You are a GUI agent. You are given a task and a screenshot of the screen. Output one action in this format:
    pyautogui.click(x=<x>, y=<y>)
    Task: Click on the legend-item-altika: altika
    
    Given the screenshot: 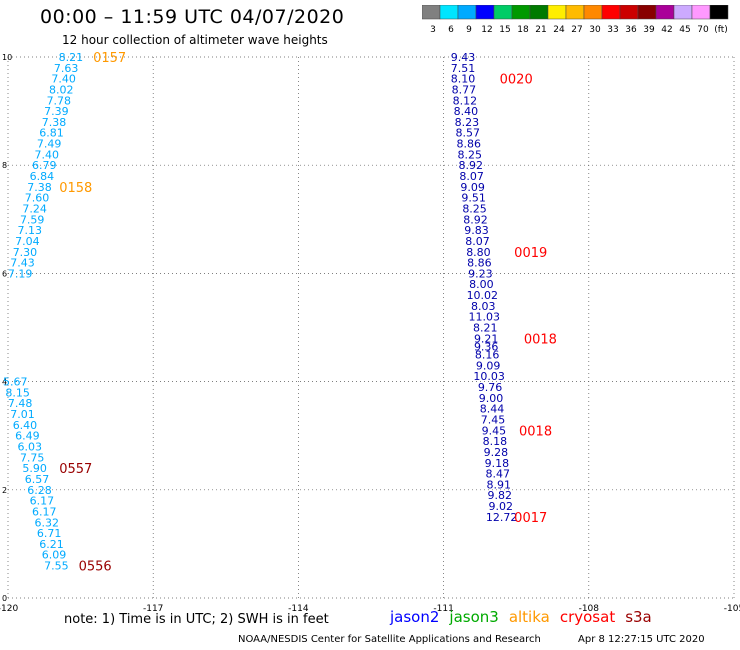 What is the action you would take?
    pyautogui.click(x=529, y=617)
    